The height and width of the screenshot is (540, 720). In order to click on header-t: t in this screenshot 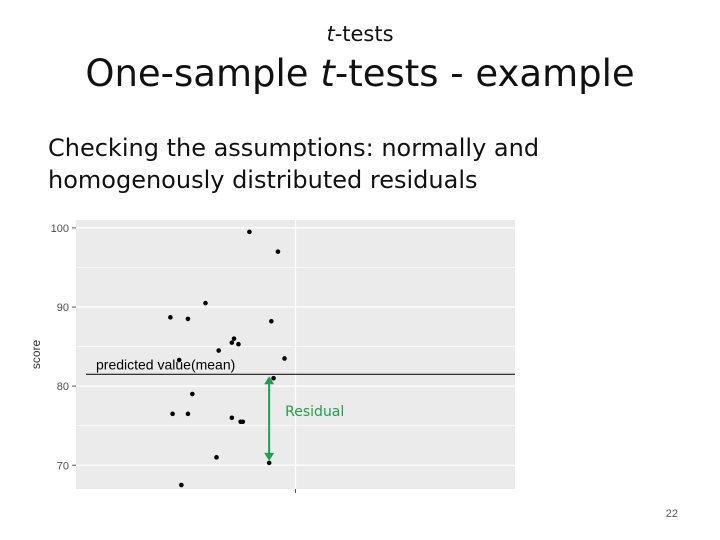, I will do `click(330, 34)`.